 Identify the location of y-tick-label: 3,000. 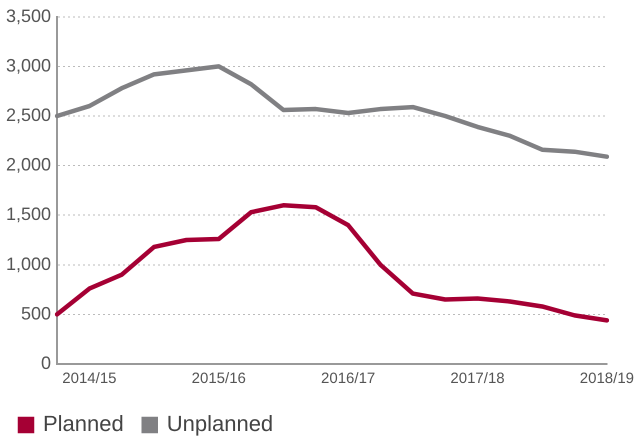
(29, 65).